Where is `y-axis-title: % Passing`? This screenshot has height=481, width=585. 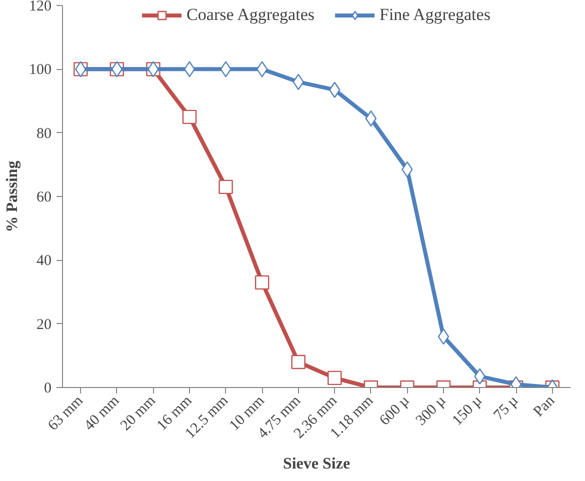 y-axis-title: % Passing is located at coordinates (12, 196).